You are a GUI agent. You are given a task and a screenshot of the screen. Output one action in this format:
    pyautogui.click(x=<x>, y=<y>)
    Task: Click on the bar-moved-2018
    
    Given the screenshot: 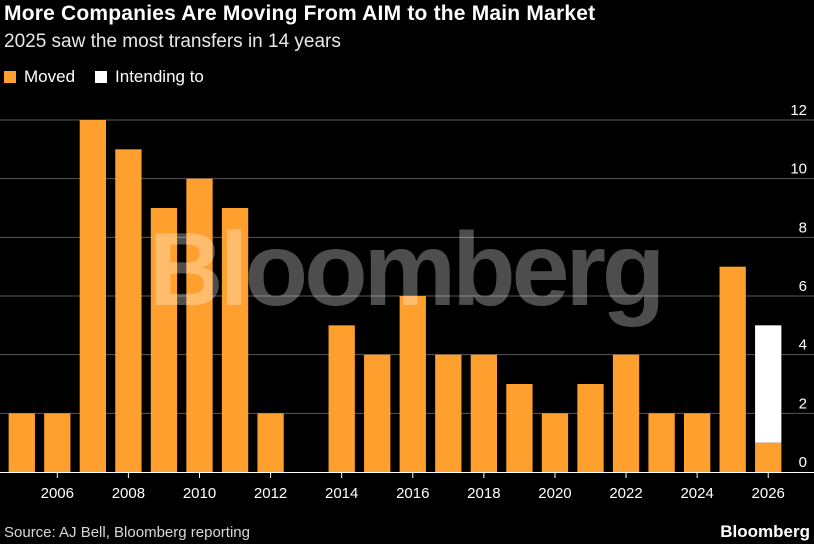 What is the action you would take?
    pyautogui.click(x=484, y=413)
    